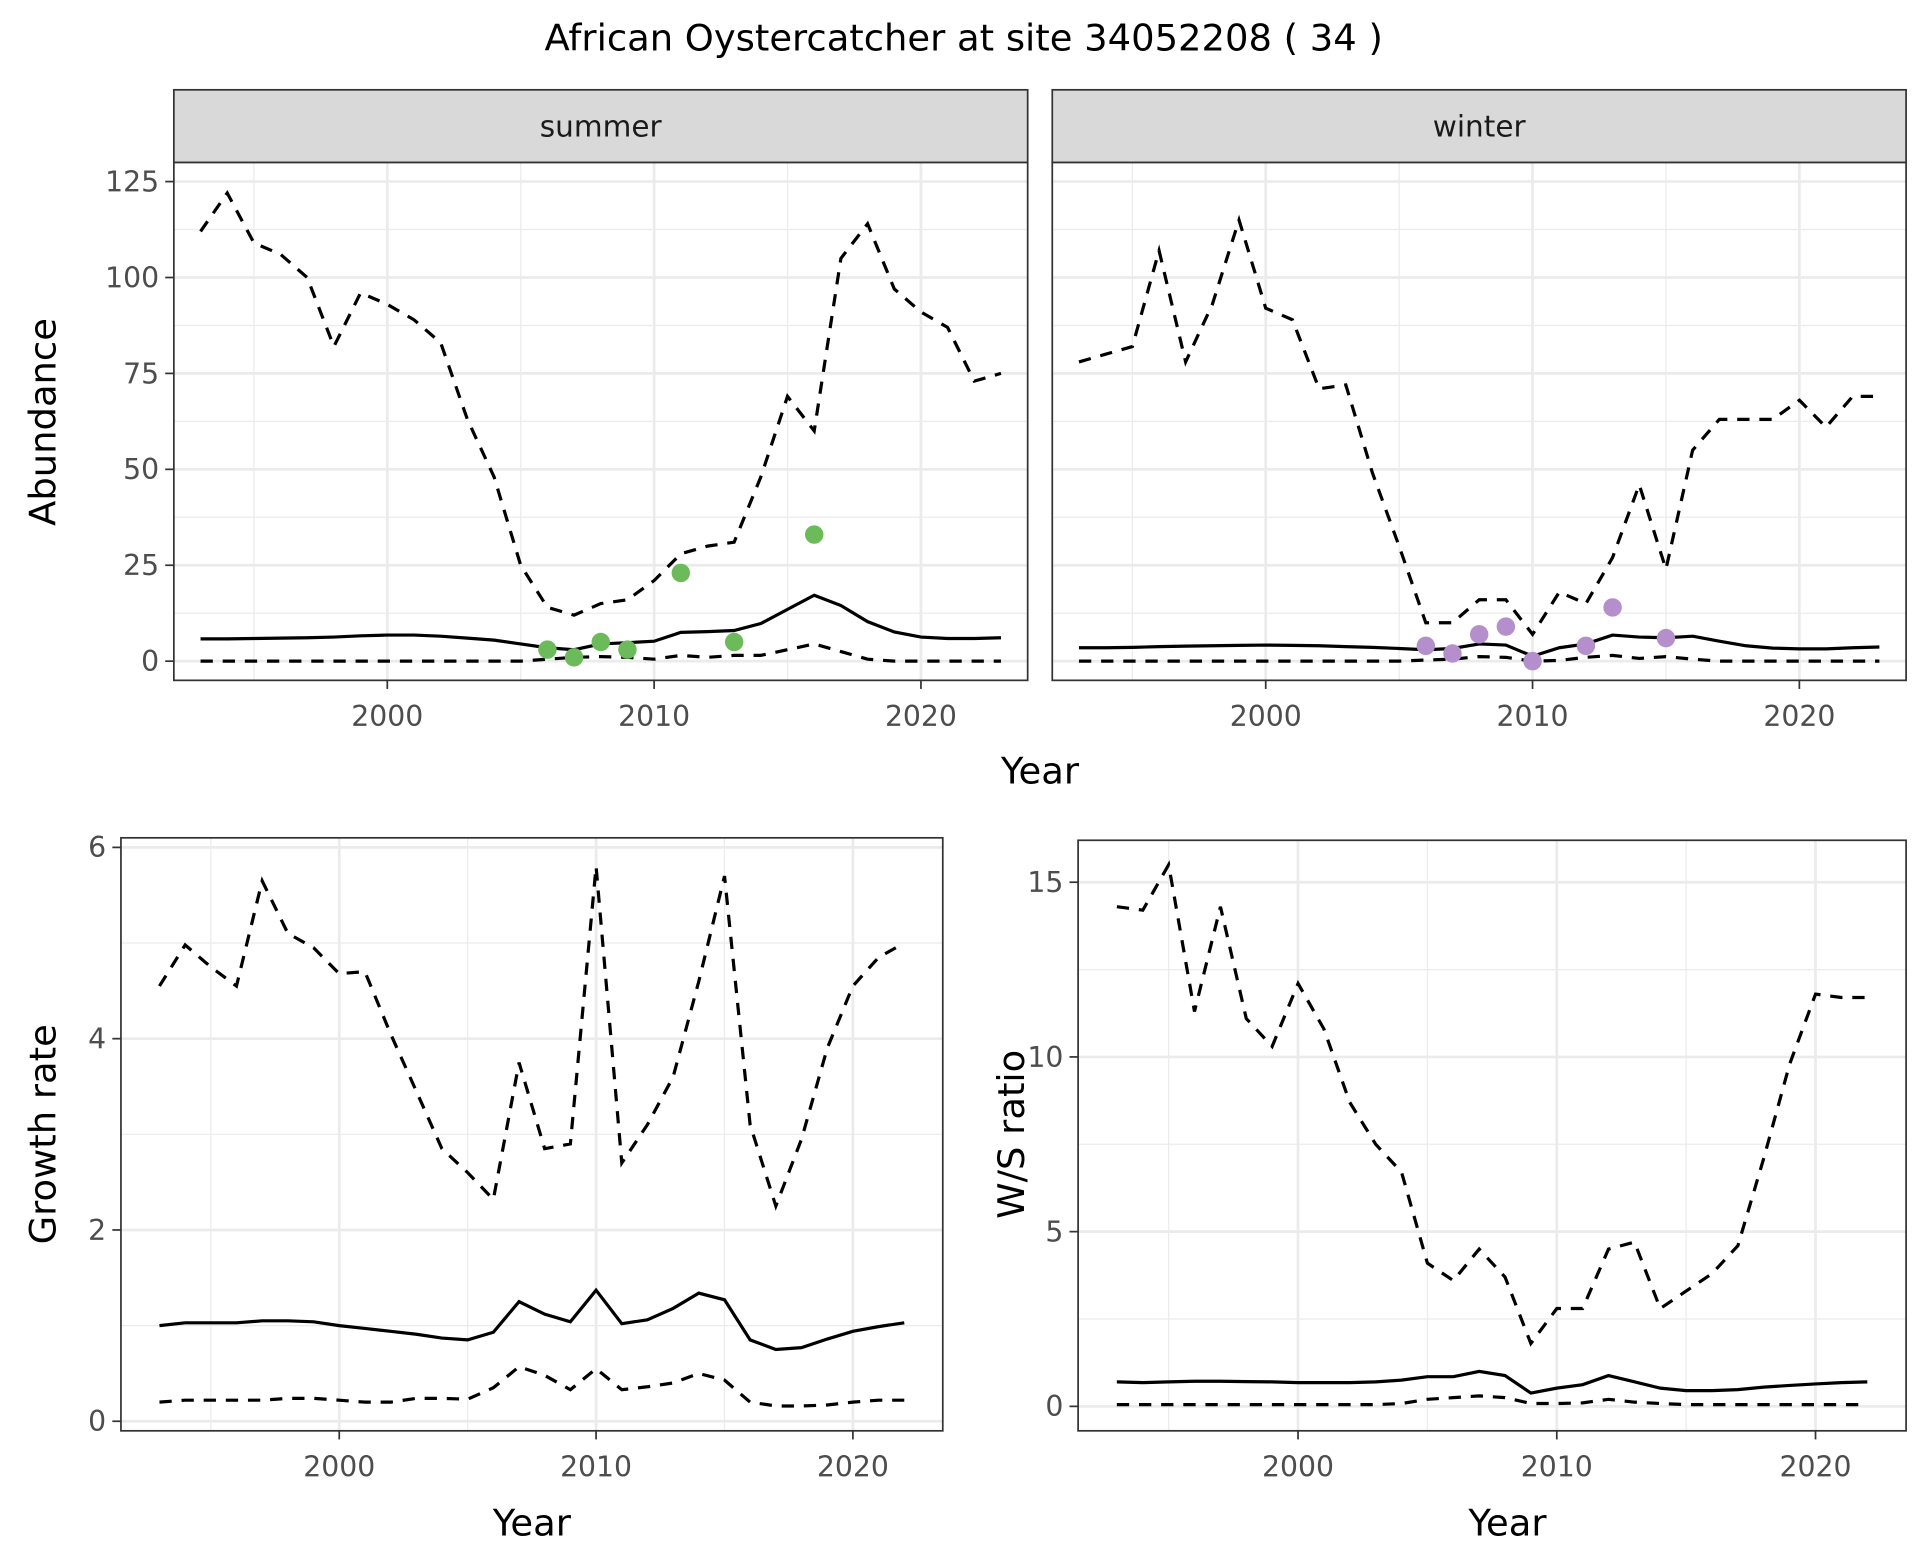 Image resolution: width=1920 pixels, height=1560 pixels. What do you see at coordinates (132, 277) in the screenshot?
I see `y-tick-label: 100` at bounding box center [132, 277].